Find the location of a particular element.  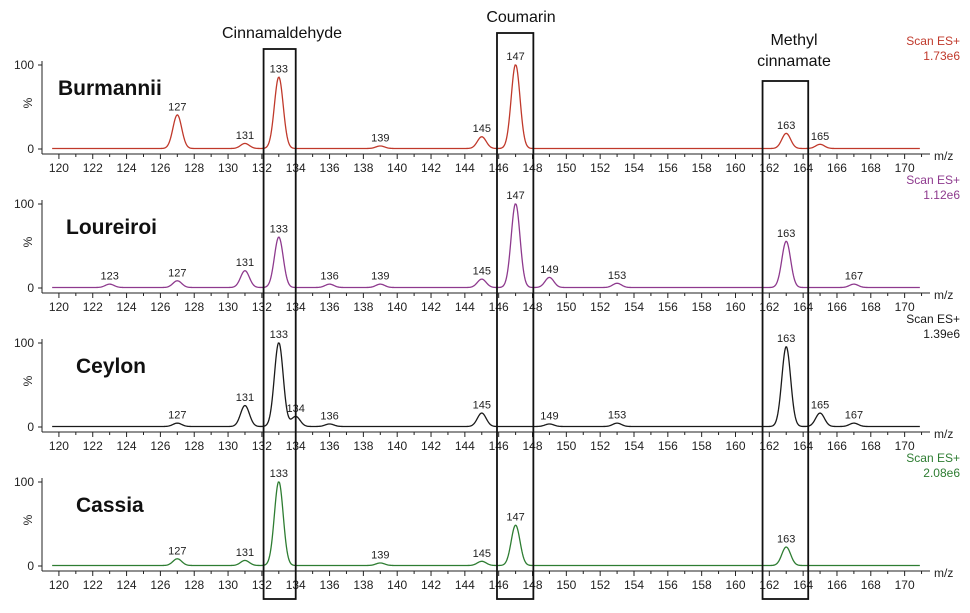

annotation-cinnamaldehyde: Cinnamaldehyde is located at coordinates (282, 33).